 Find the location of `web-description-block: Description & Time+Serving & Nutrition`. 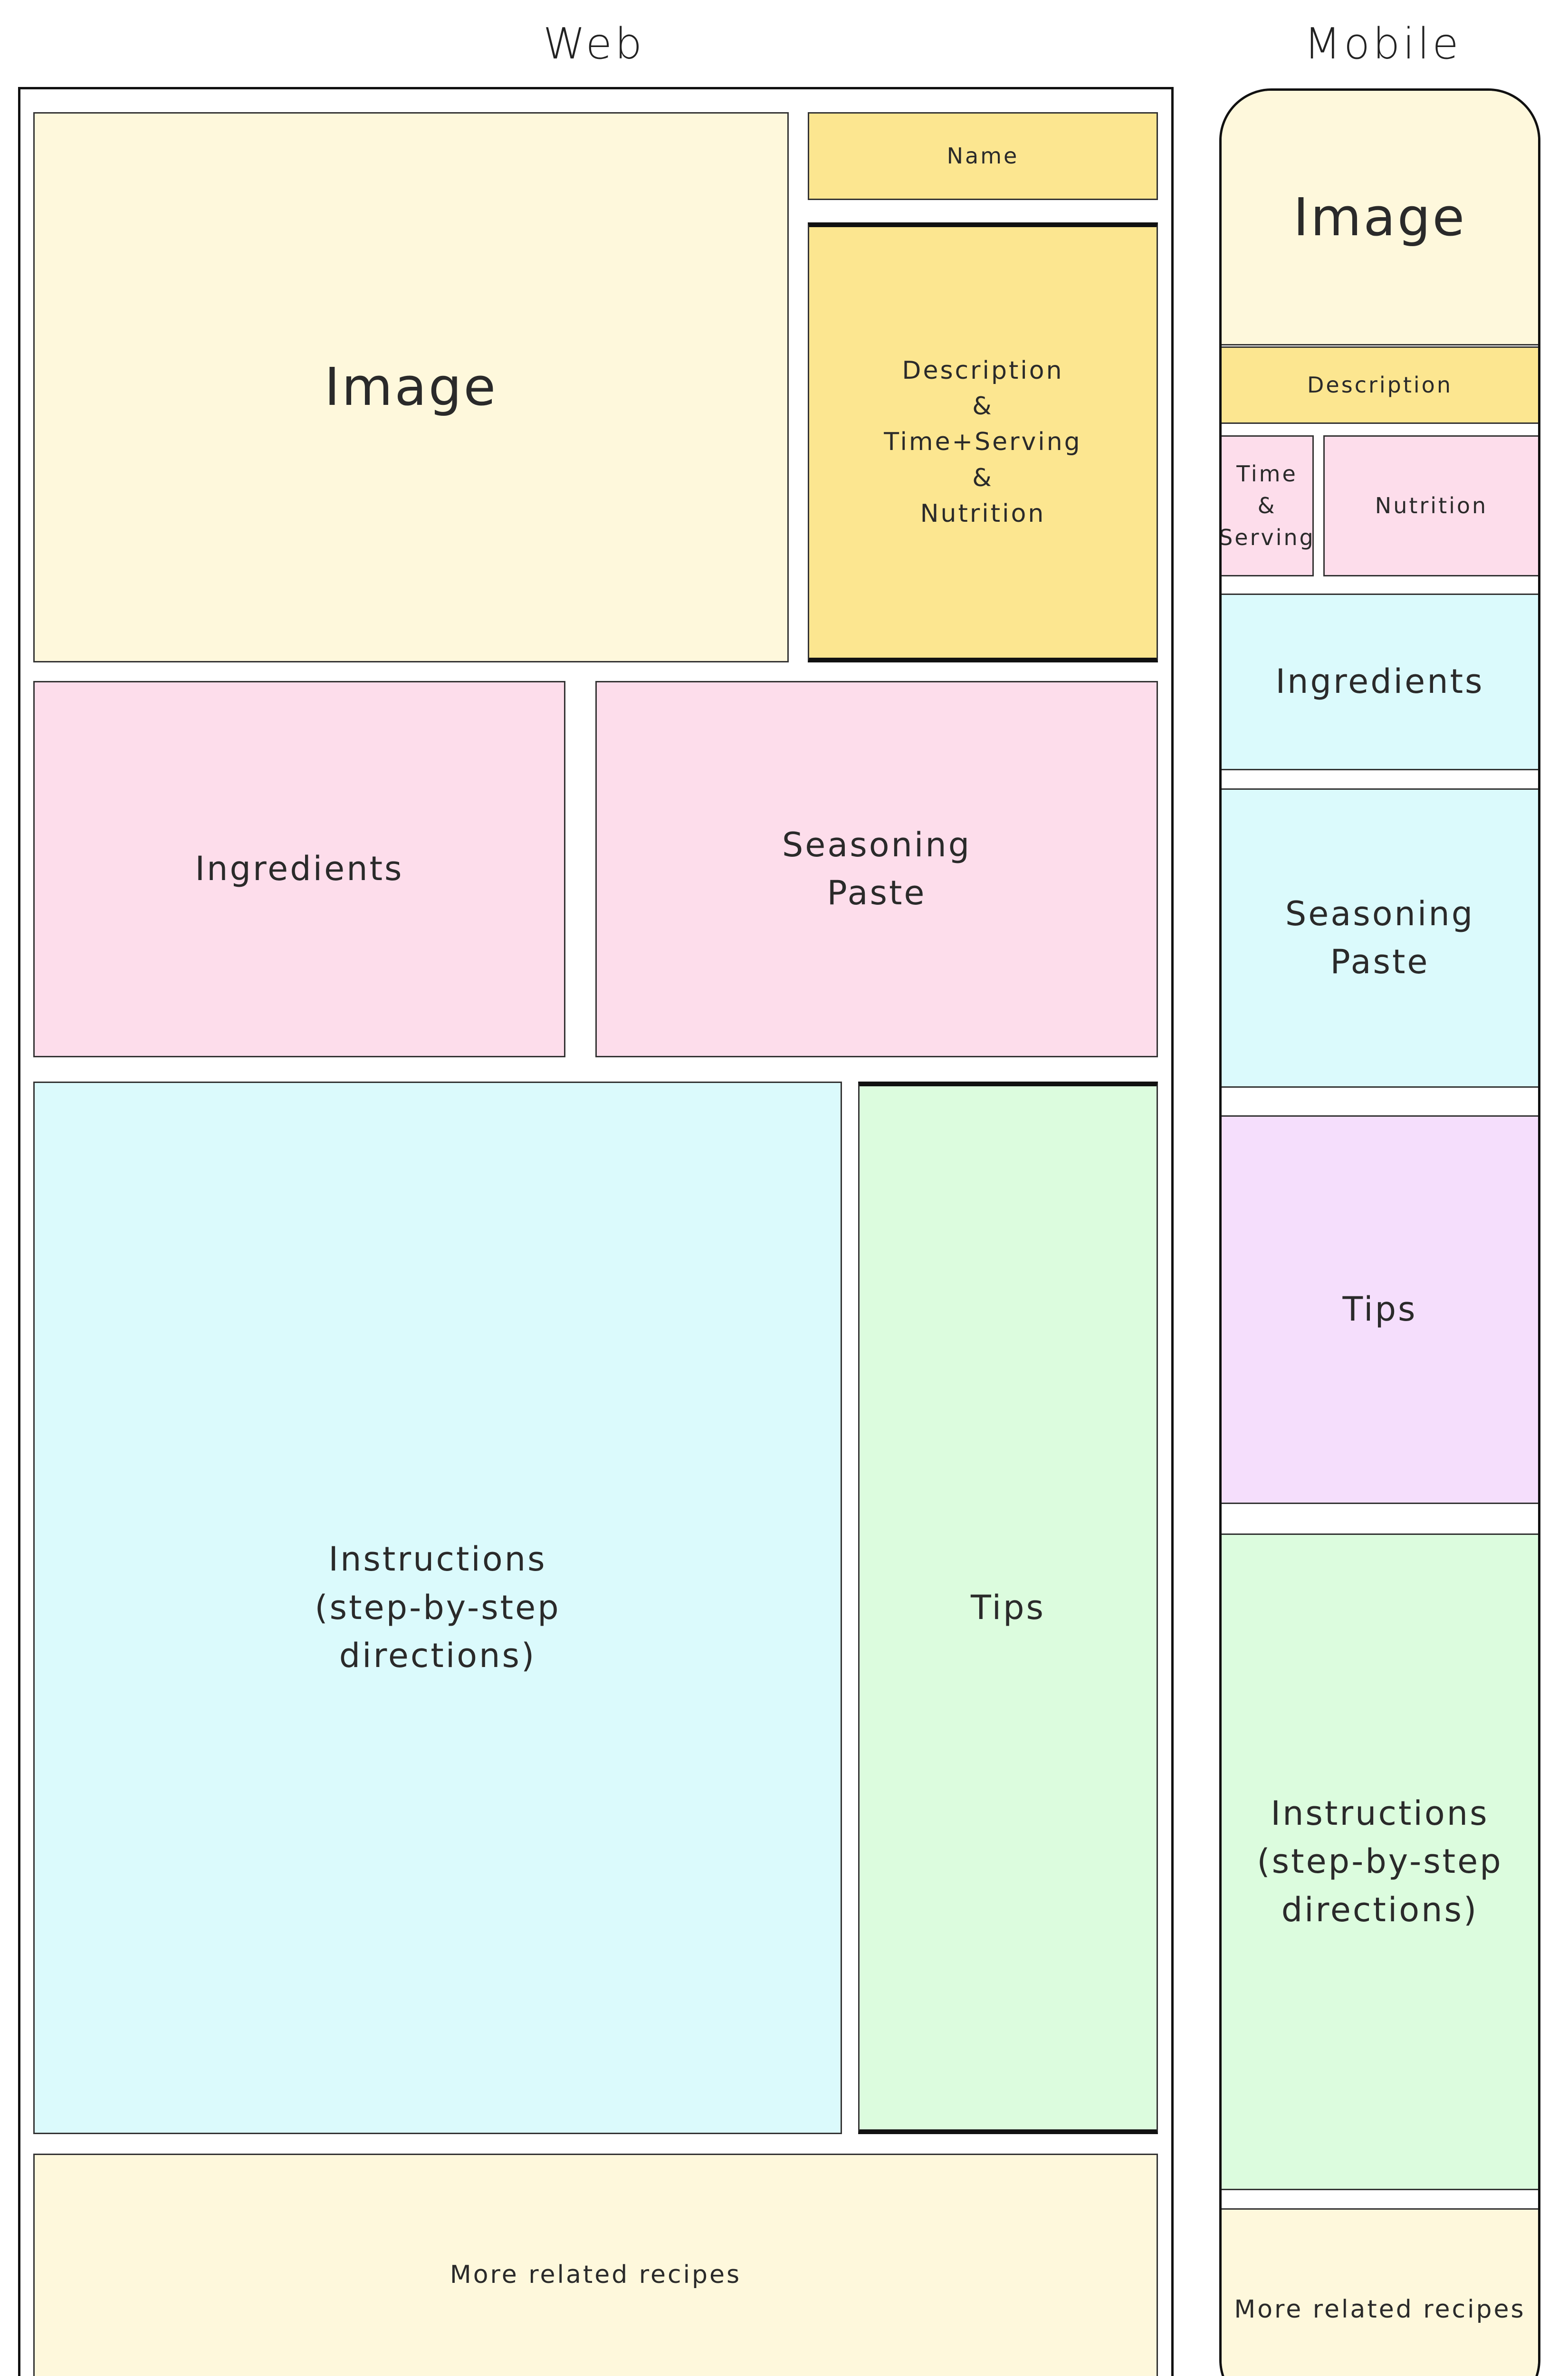

web-description-block: Description & Time+Serving & Nutrition is located at coordinates (983, 442).